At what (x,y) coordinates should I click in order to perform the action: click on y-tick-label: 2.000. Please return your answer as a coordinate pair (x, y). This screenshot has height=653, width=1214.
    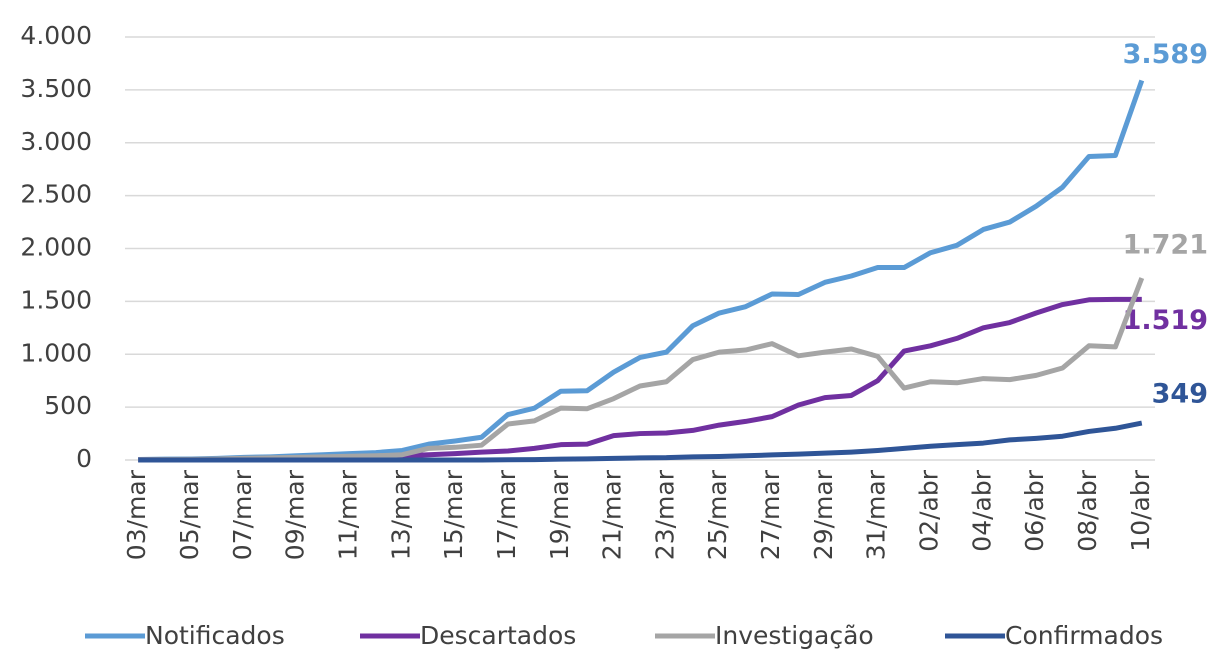
    Looking at the image, I should click on (56, 247).